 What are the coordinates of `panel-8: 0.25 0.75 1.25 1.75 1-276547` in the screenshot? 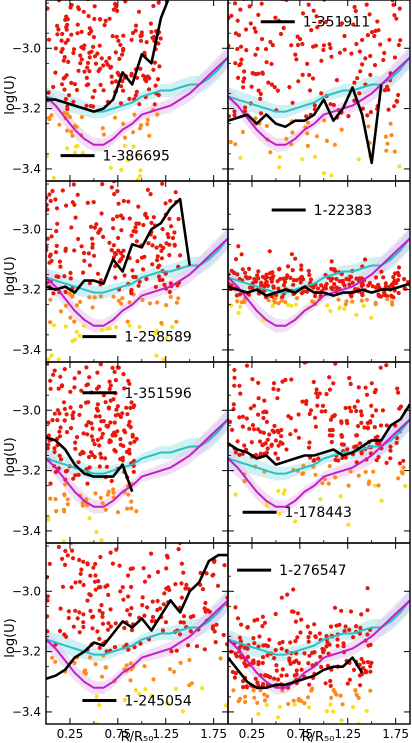 It's located at (319, 641).